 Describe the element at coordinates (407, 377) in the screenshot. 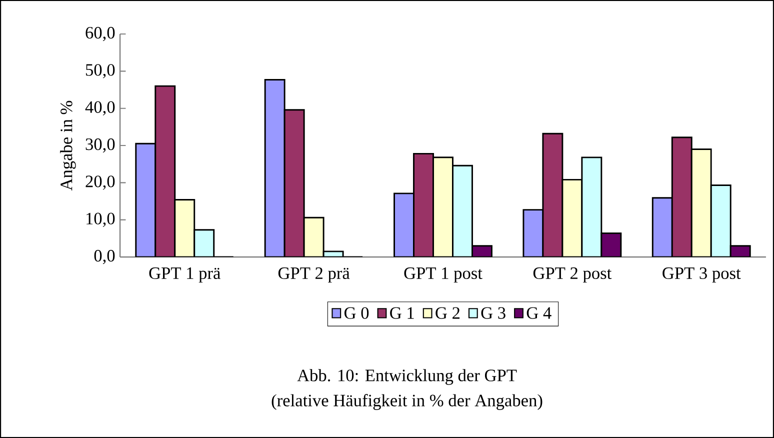

I see `caption: Abb. 10: Entwicklung der GPT` at that location.